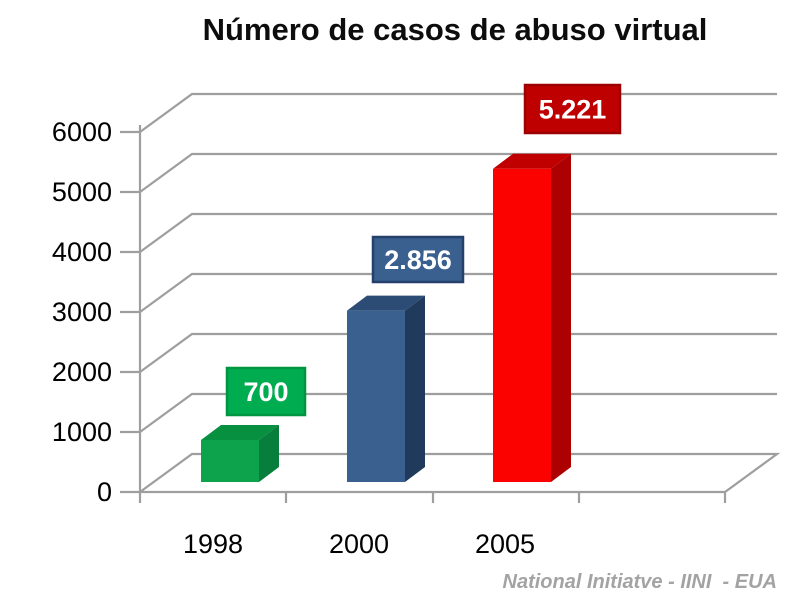 The height and width of the screenshot is (612, 794). What do you see at coordinates (82, 432) in the screenshot?
I see `y-axis-label-1000: 1000` at bounding box center [82, 432].